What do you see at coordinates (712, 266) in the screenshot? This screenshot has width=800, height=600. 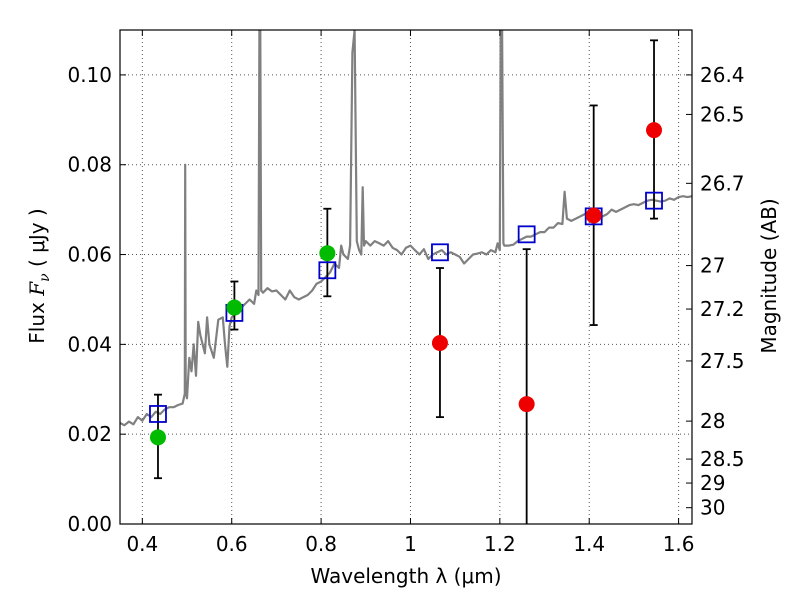 I see `mag-tick-label: 27` at bounding box center [712, 266].